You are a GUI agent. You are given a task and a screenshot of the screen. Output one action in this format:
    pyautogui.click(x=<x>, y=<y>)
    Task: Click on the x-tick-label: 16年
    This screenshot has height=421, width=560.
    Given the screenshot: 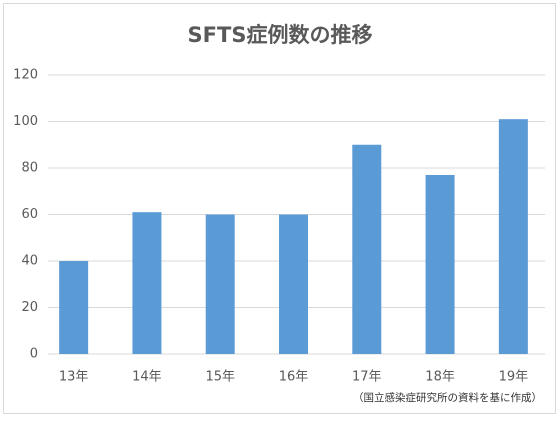 What is the action you would take?
    pyautogui.click(x=294, y=377)
    